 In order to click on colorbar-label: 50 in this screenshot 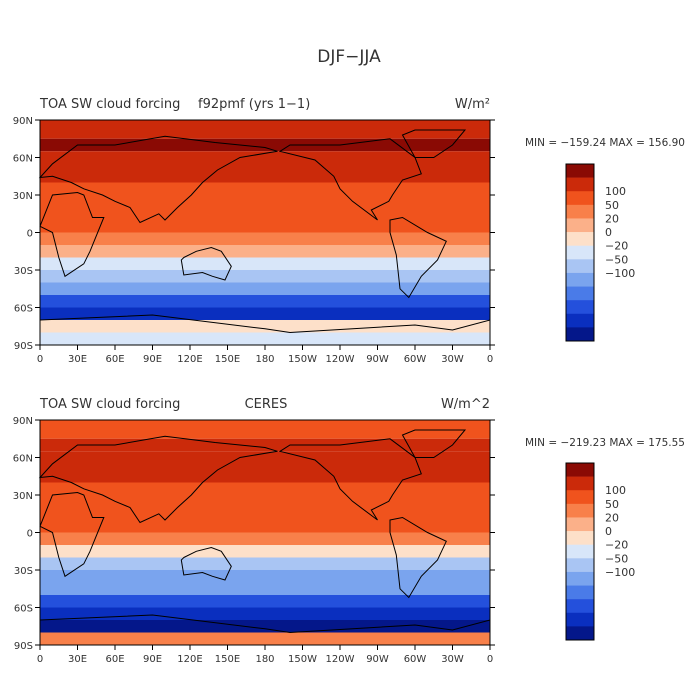, I will do `click(612, 205)`.